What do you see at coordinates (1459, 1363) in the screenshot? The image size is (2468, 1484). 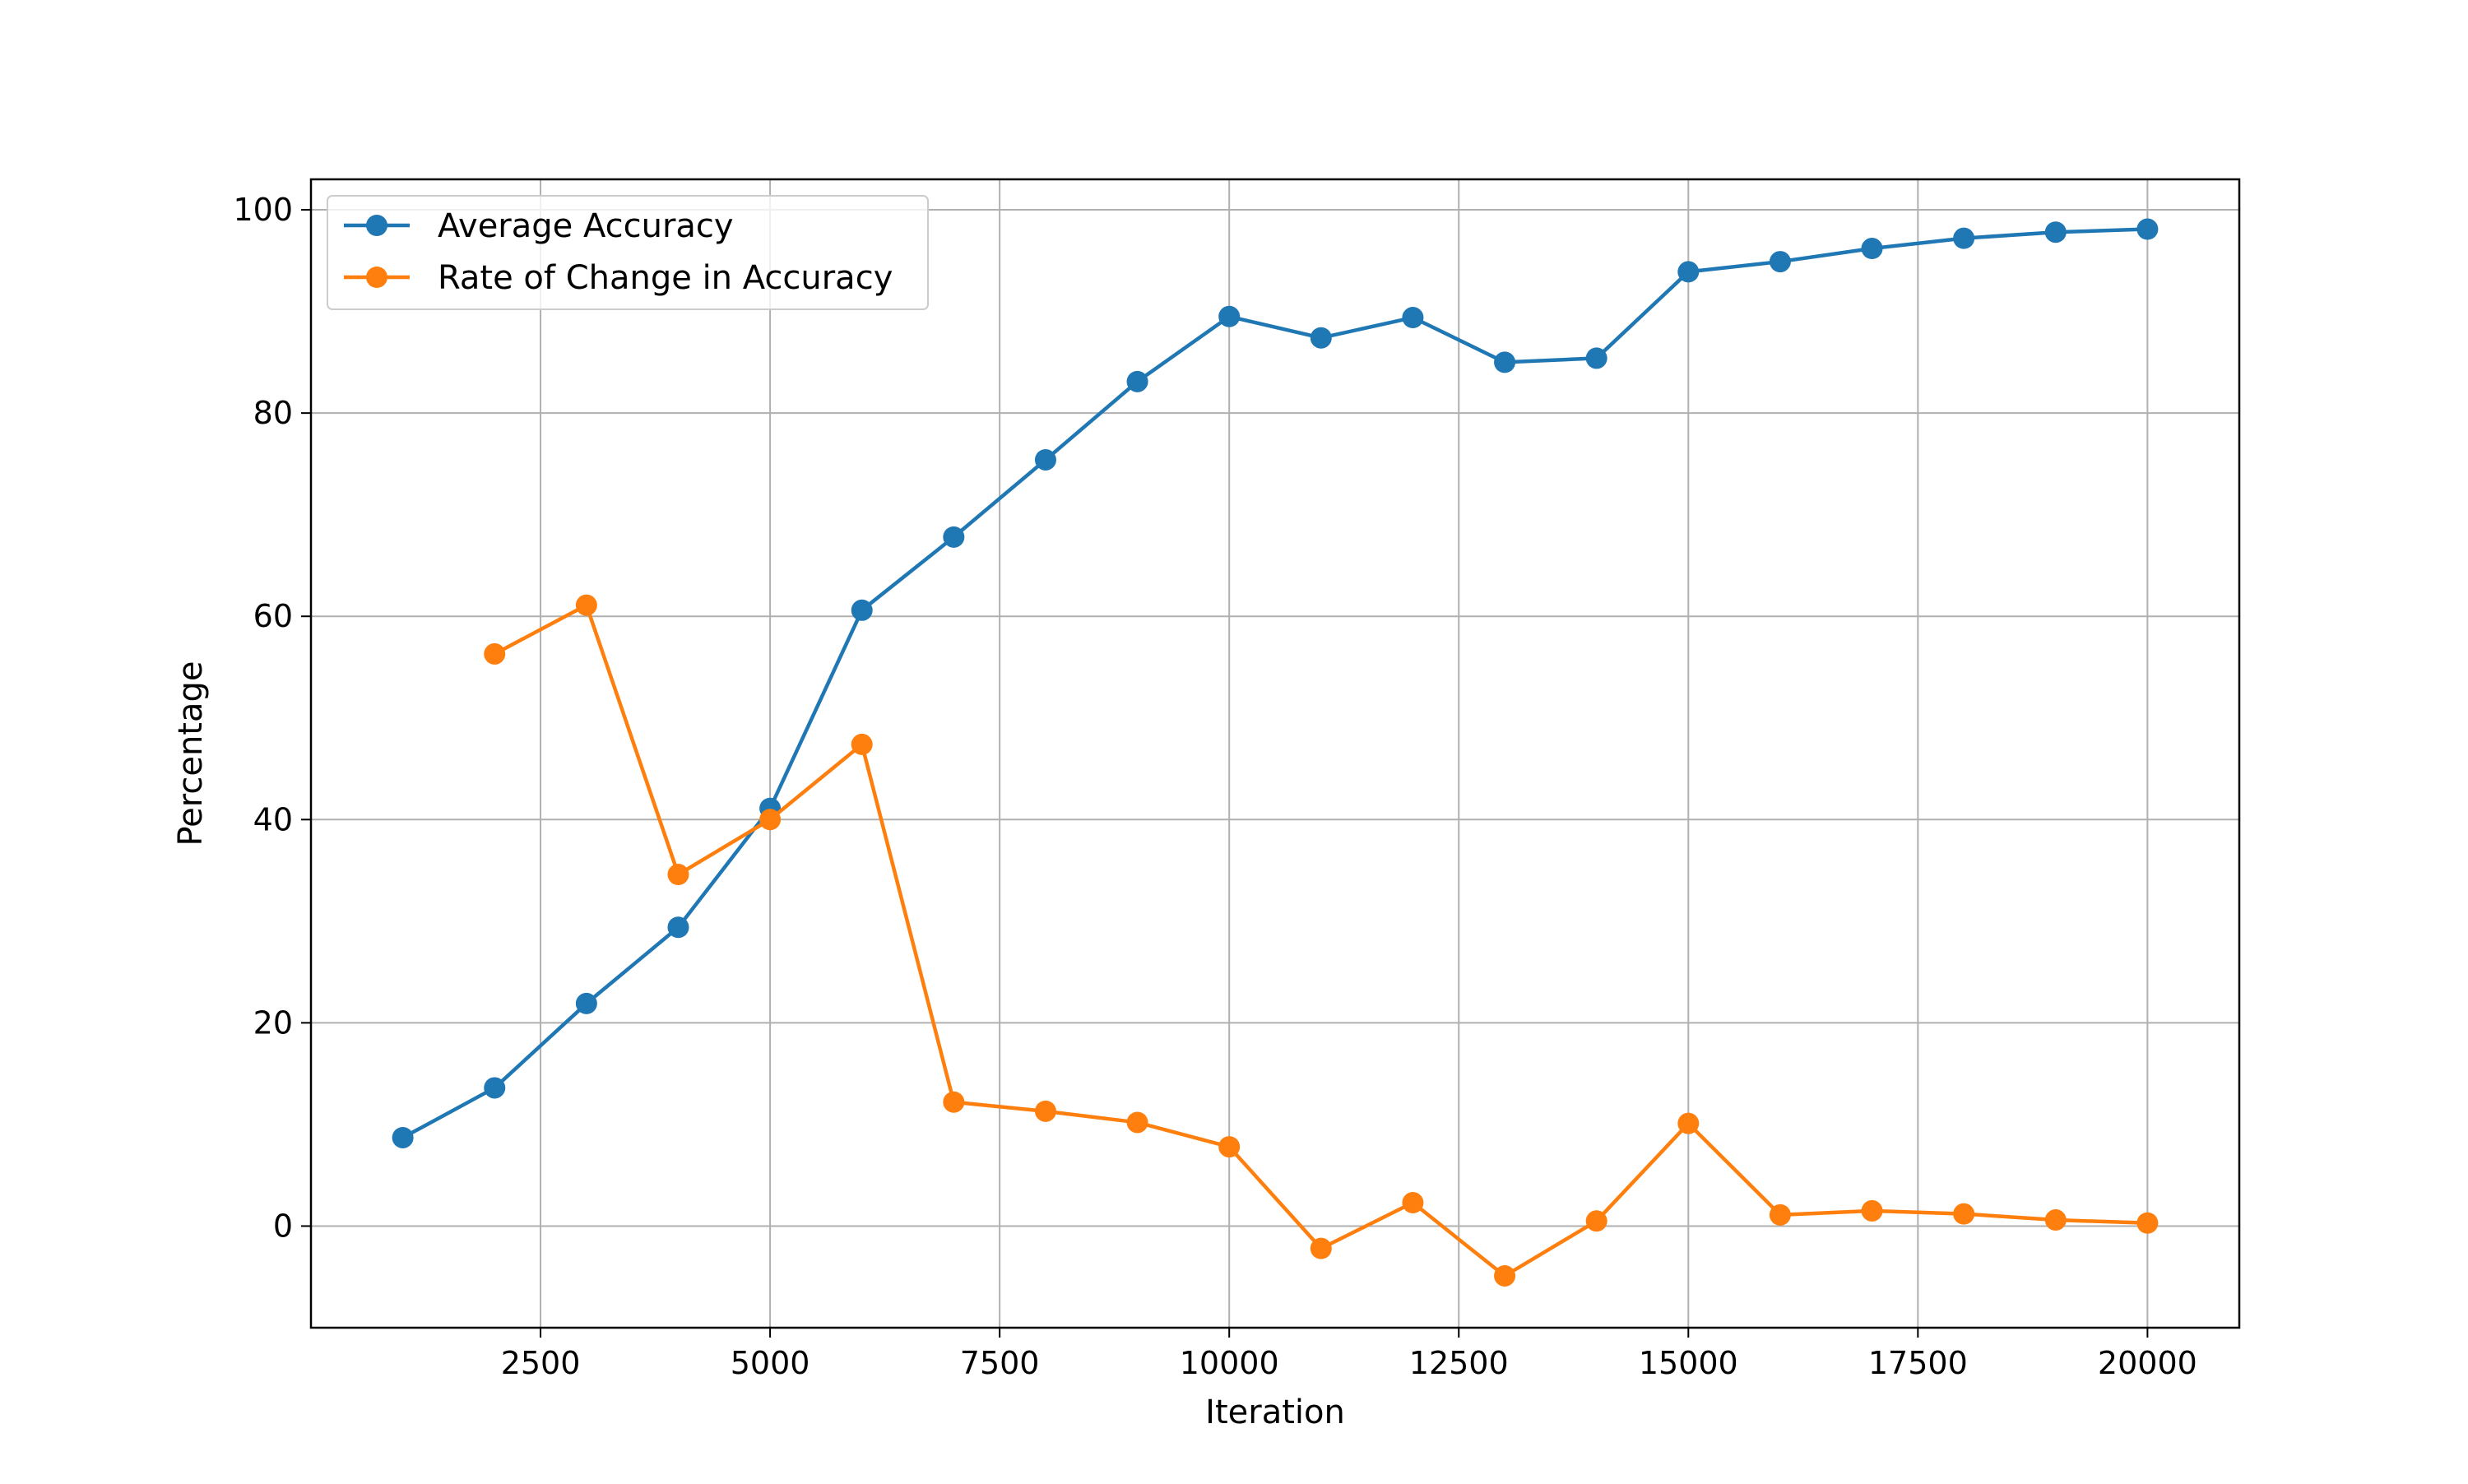 I see `x-tick-label: 12500` at bounding box center [1459, 1363].